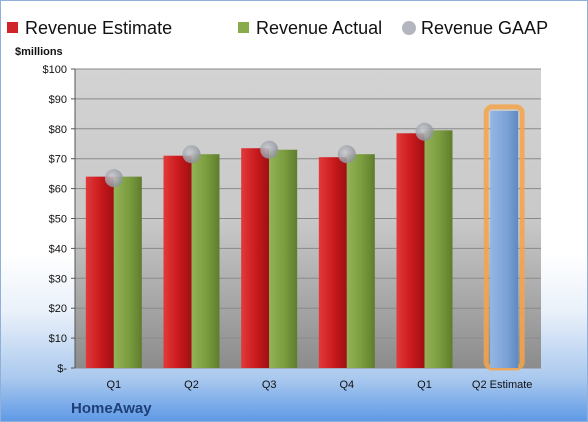 The height and width of the screenshot is (422, 588). I want to click on legend-label: Revenue Actual, so click(319, 28).